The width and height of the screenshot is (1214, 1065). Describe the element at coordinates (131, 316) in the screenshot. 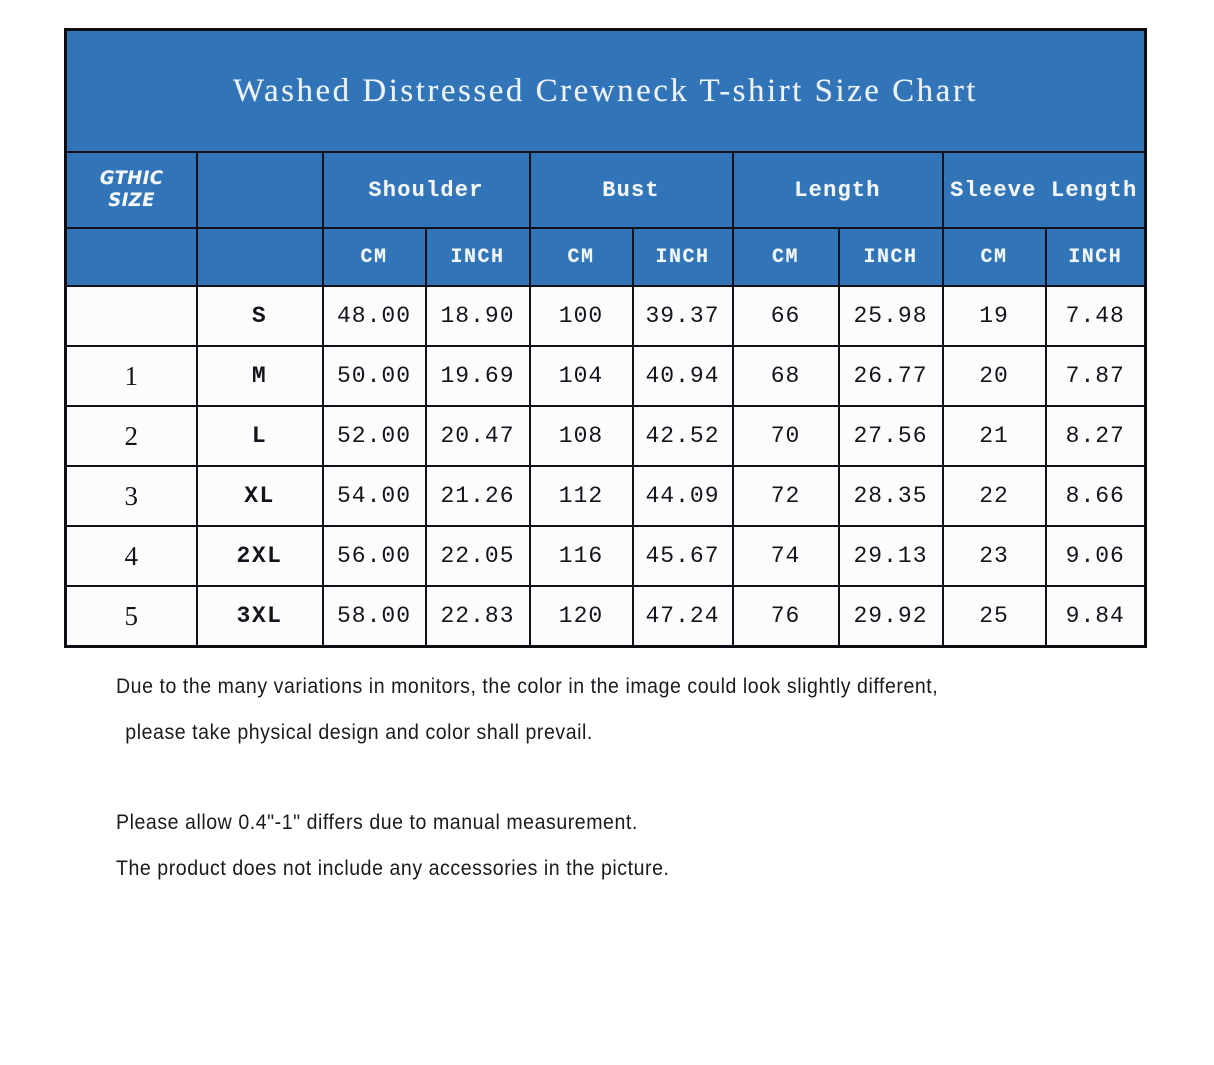

I see `cell-gthic` at that location.